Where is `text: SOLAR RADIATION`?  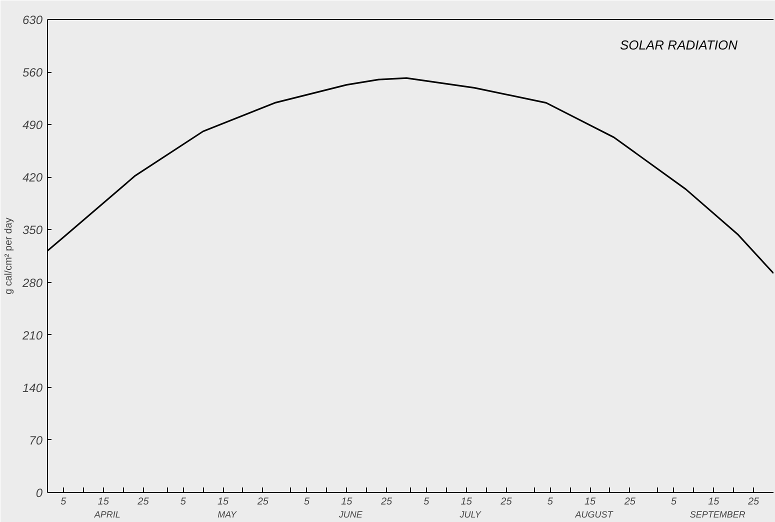
text: SOLAR RADIATION is located at coordinates (679, 45).